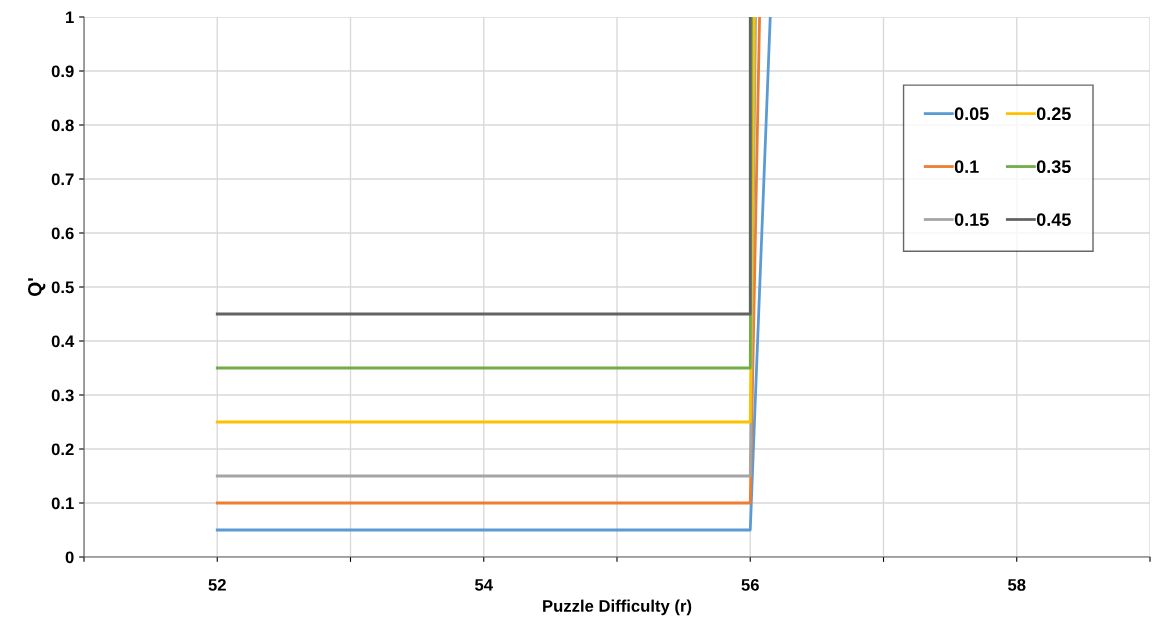  What do you see at coordinates (62, 395) in the screenshot?
I see `y-tick-label: 0.3` at bounding box center [62, 395].